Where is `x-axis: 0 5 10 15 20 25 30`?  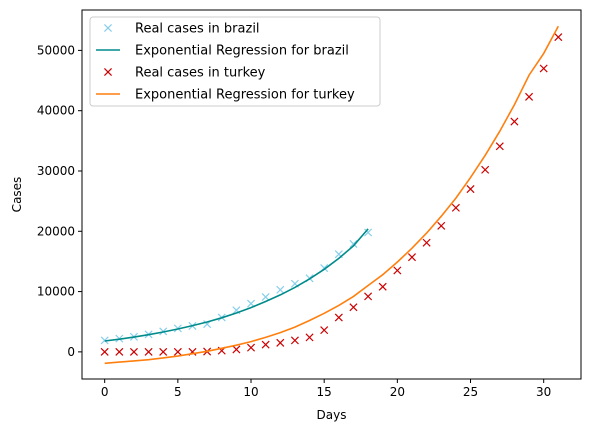 x-axis: 0 5 10 15 20 25 30 is located at coordinates (326, 389).